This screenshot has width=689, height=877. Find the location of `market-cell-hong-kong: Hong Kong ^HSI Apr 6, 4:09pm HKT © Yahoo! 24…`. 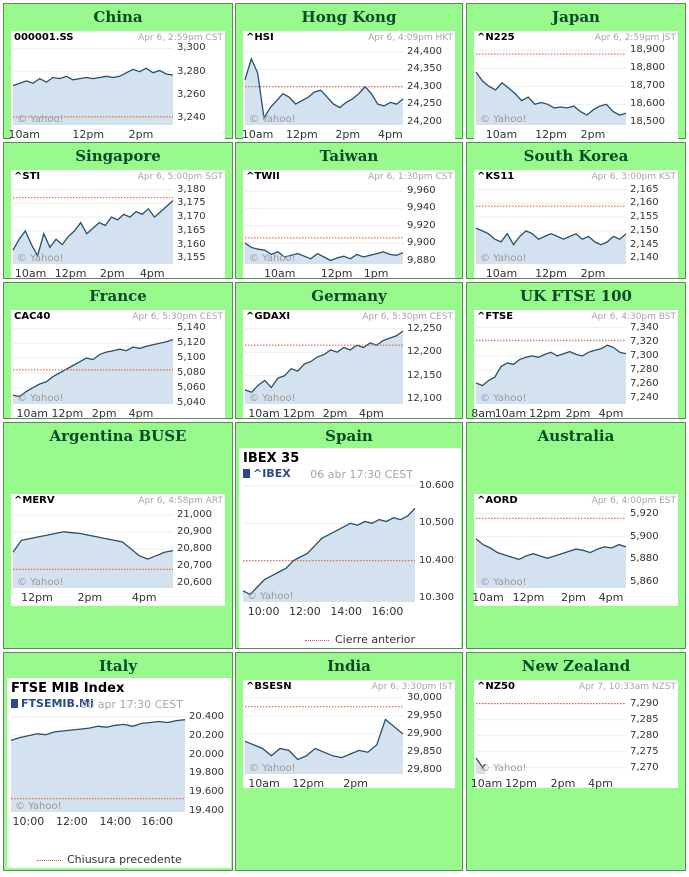

market-cell-hong-kong: Hong Kong ^HSI Apr 6, 4:09pm HKT © Yahoo! 24… is located at coordinates (349, 72).